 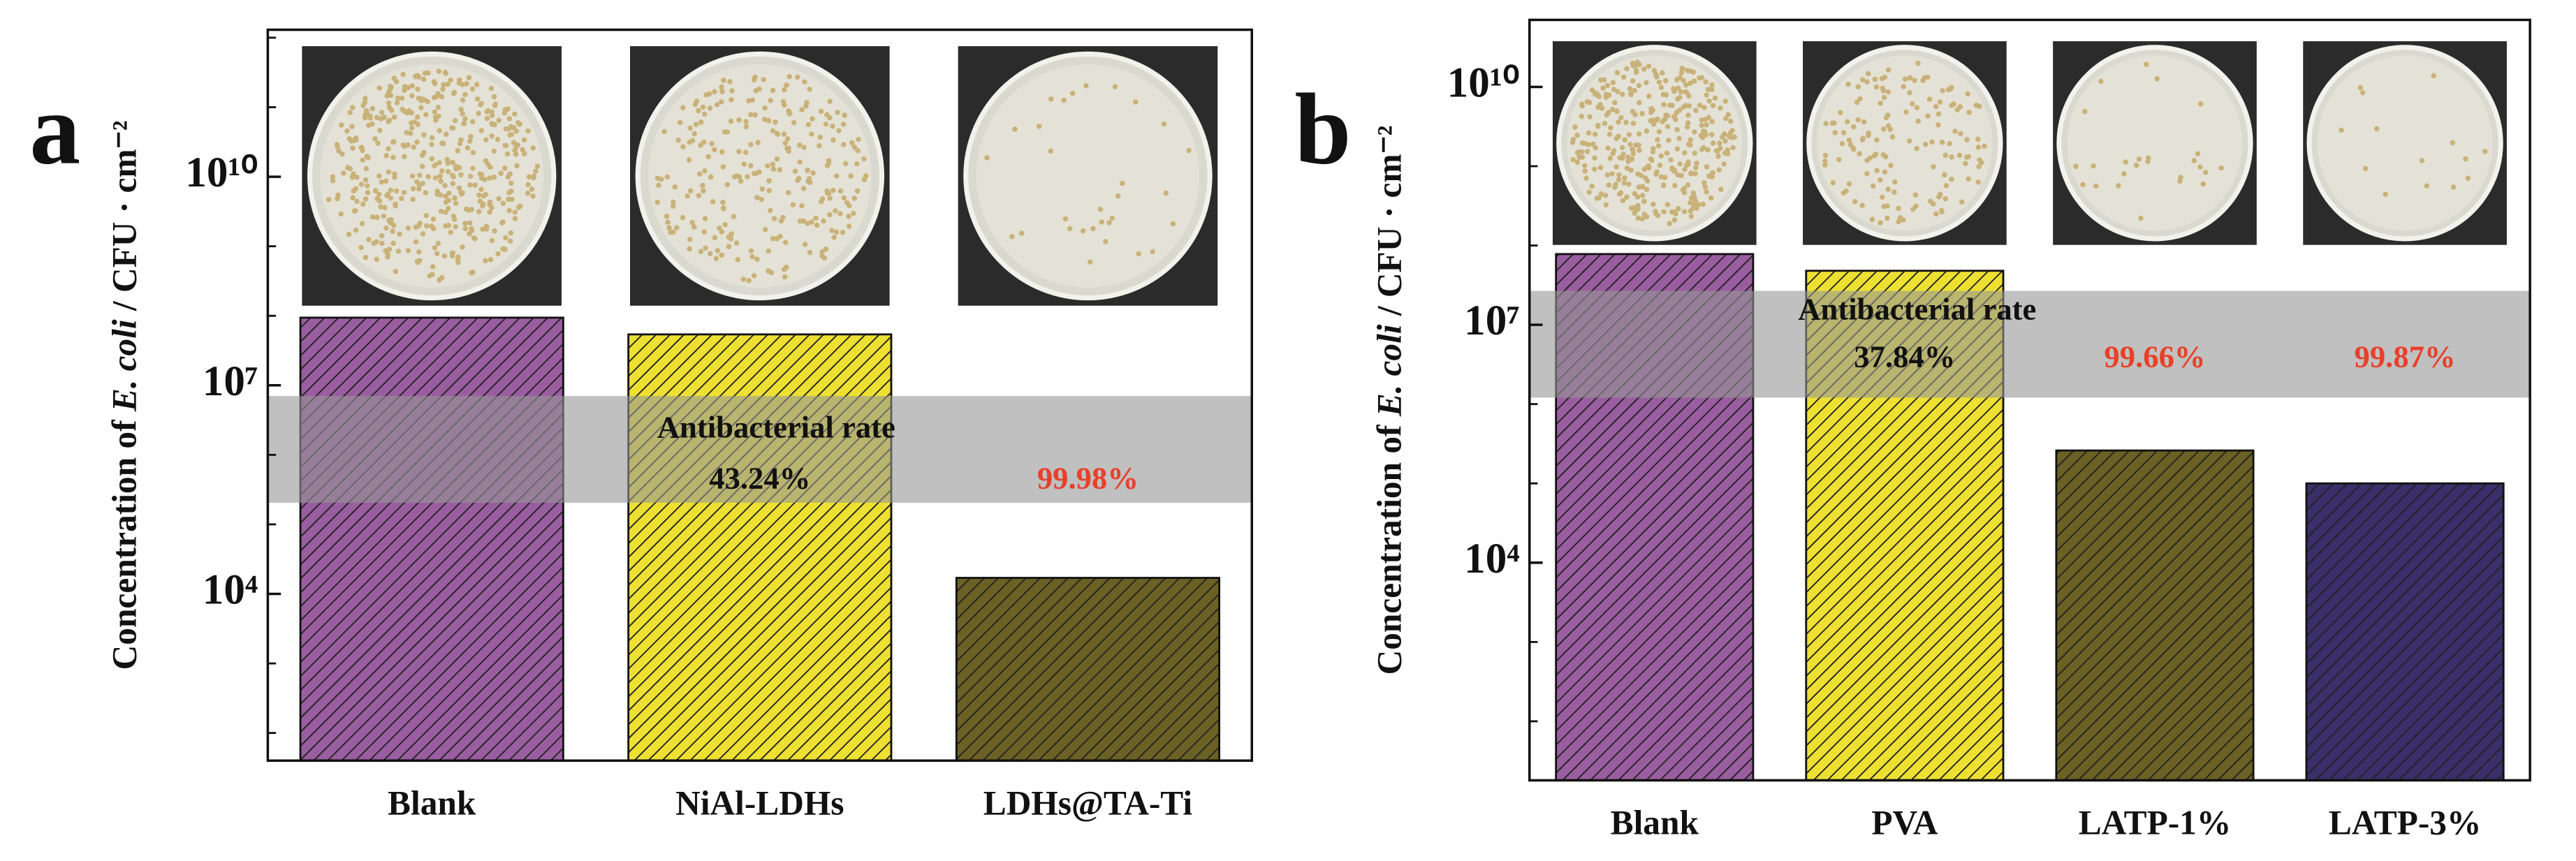 What do you see at coordinates (221, 172) in the screenshot?
I see `y-tick-label: 10¹⁰` at bounding box center [221, 172].